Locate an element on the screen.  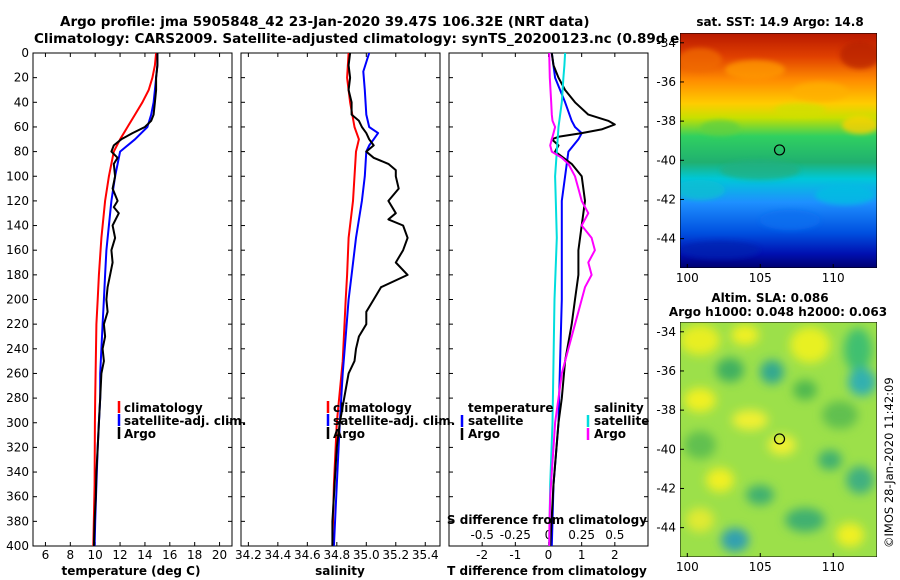
sla-map-title-line1: Altim. SLA: 0.086 is located at coordinates (769, 298).